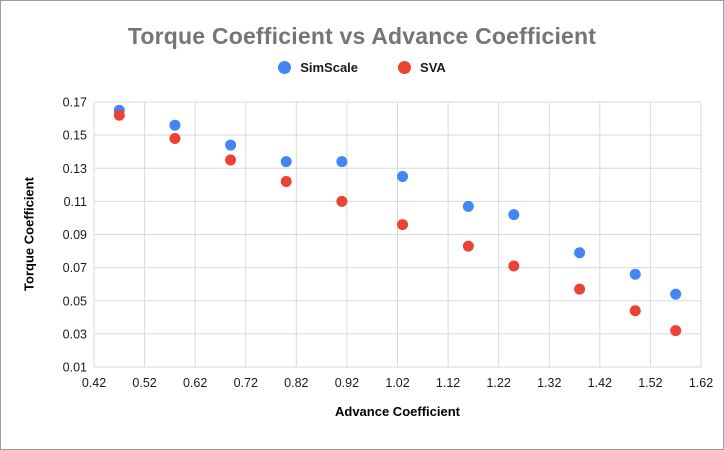 This screenshot has width=724, height=450. What do you see at coordinates (75, 301) in the screenshot?
I see `y-tick-label: 0.05` at bounding box center [75, 301].